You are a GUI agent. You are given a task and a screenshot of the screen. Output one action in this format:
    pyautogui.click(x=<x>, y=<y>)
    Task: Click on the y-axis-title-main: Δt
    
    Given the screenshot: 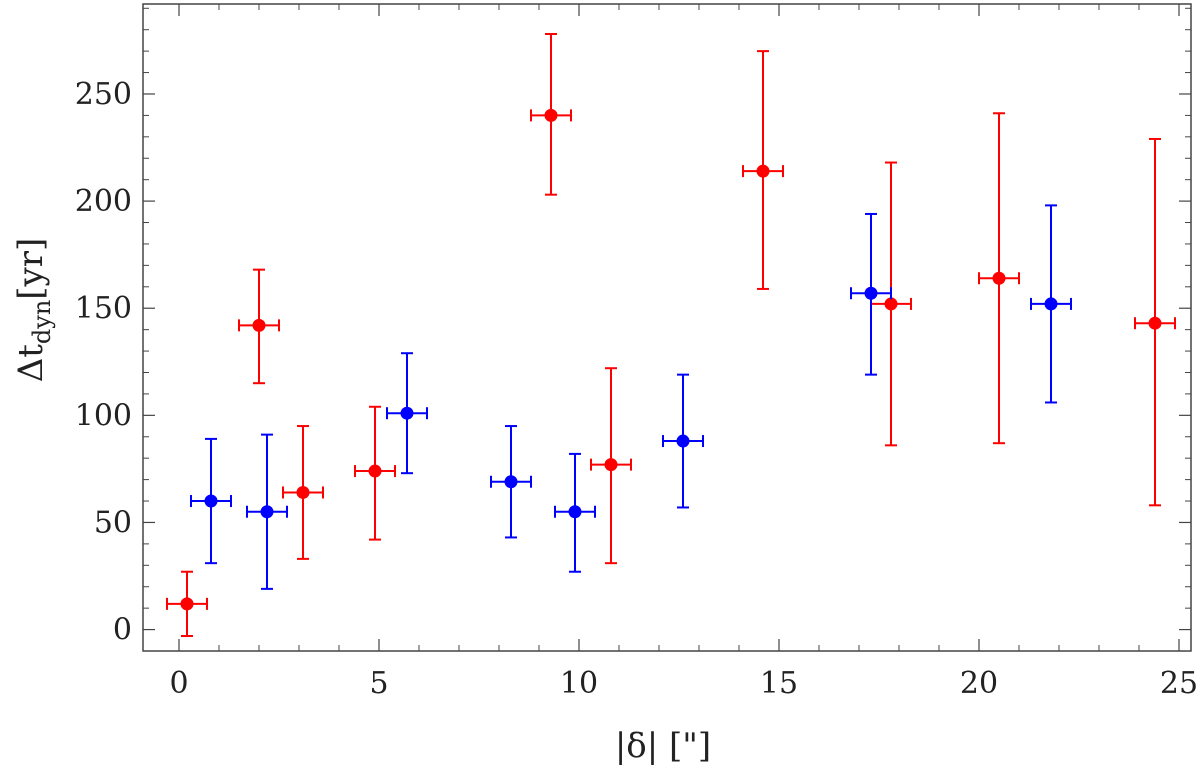 What is the action you would take?
    pyautogui.click(x=31, y=363)
    